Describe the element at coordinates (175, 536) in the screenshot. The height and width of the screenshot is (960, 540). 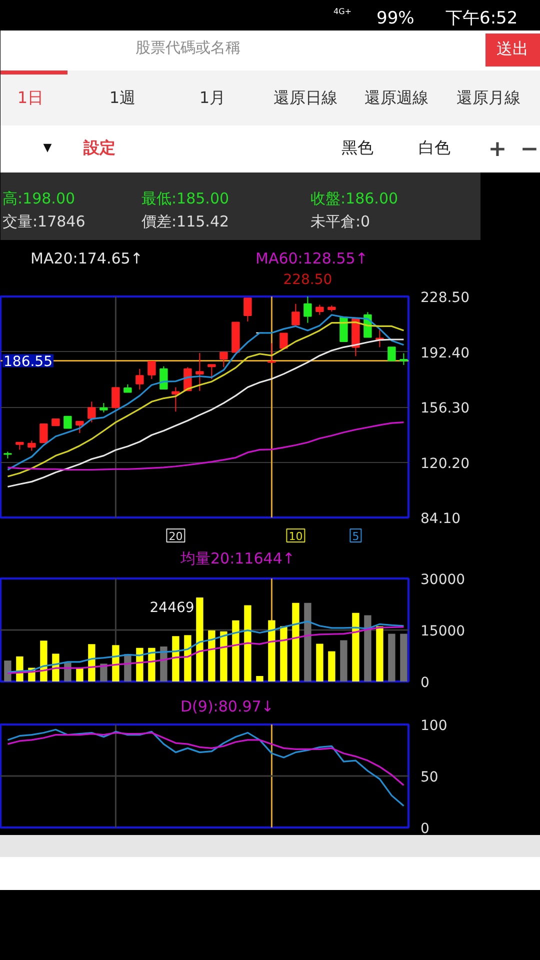
I see `text: 20` at that location.